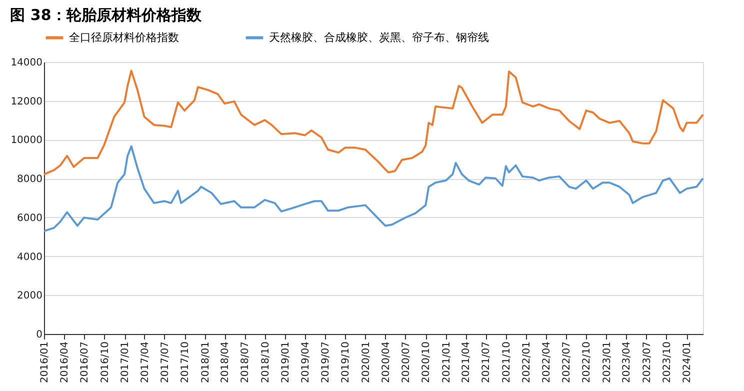 This screenshot has width=744, height=391. What do you see at coordinates (145, 363) in the screenshot?
I see `x-tick-label: 2017/04` at bounding box center [145, 363].